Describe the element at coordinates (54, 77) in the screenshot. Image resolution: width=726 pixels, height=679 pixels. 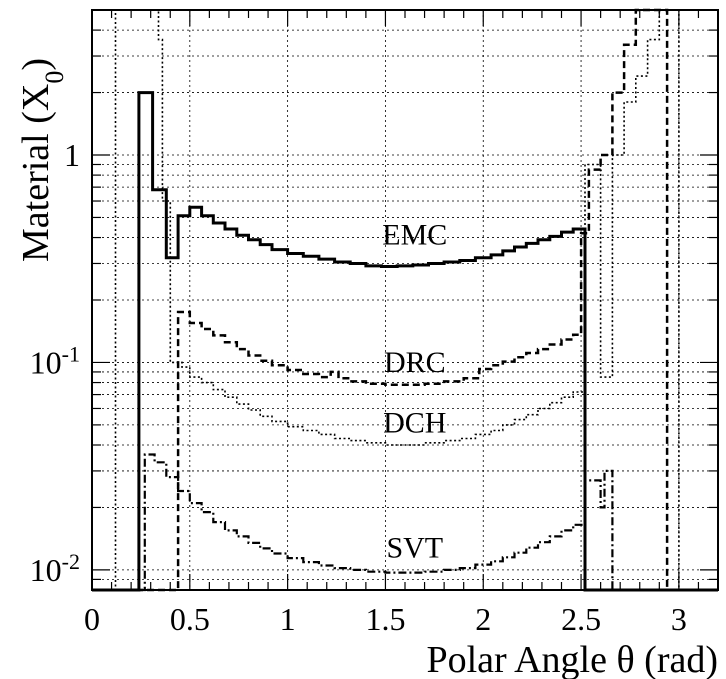
I see `y-axis-title-sub: 0` at that location.